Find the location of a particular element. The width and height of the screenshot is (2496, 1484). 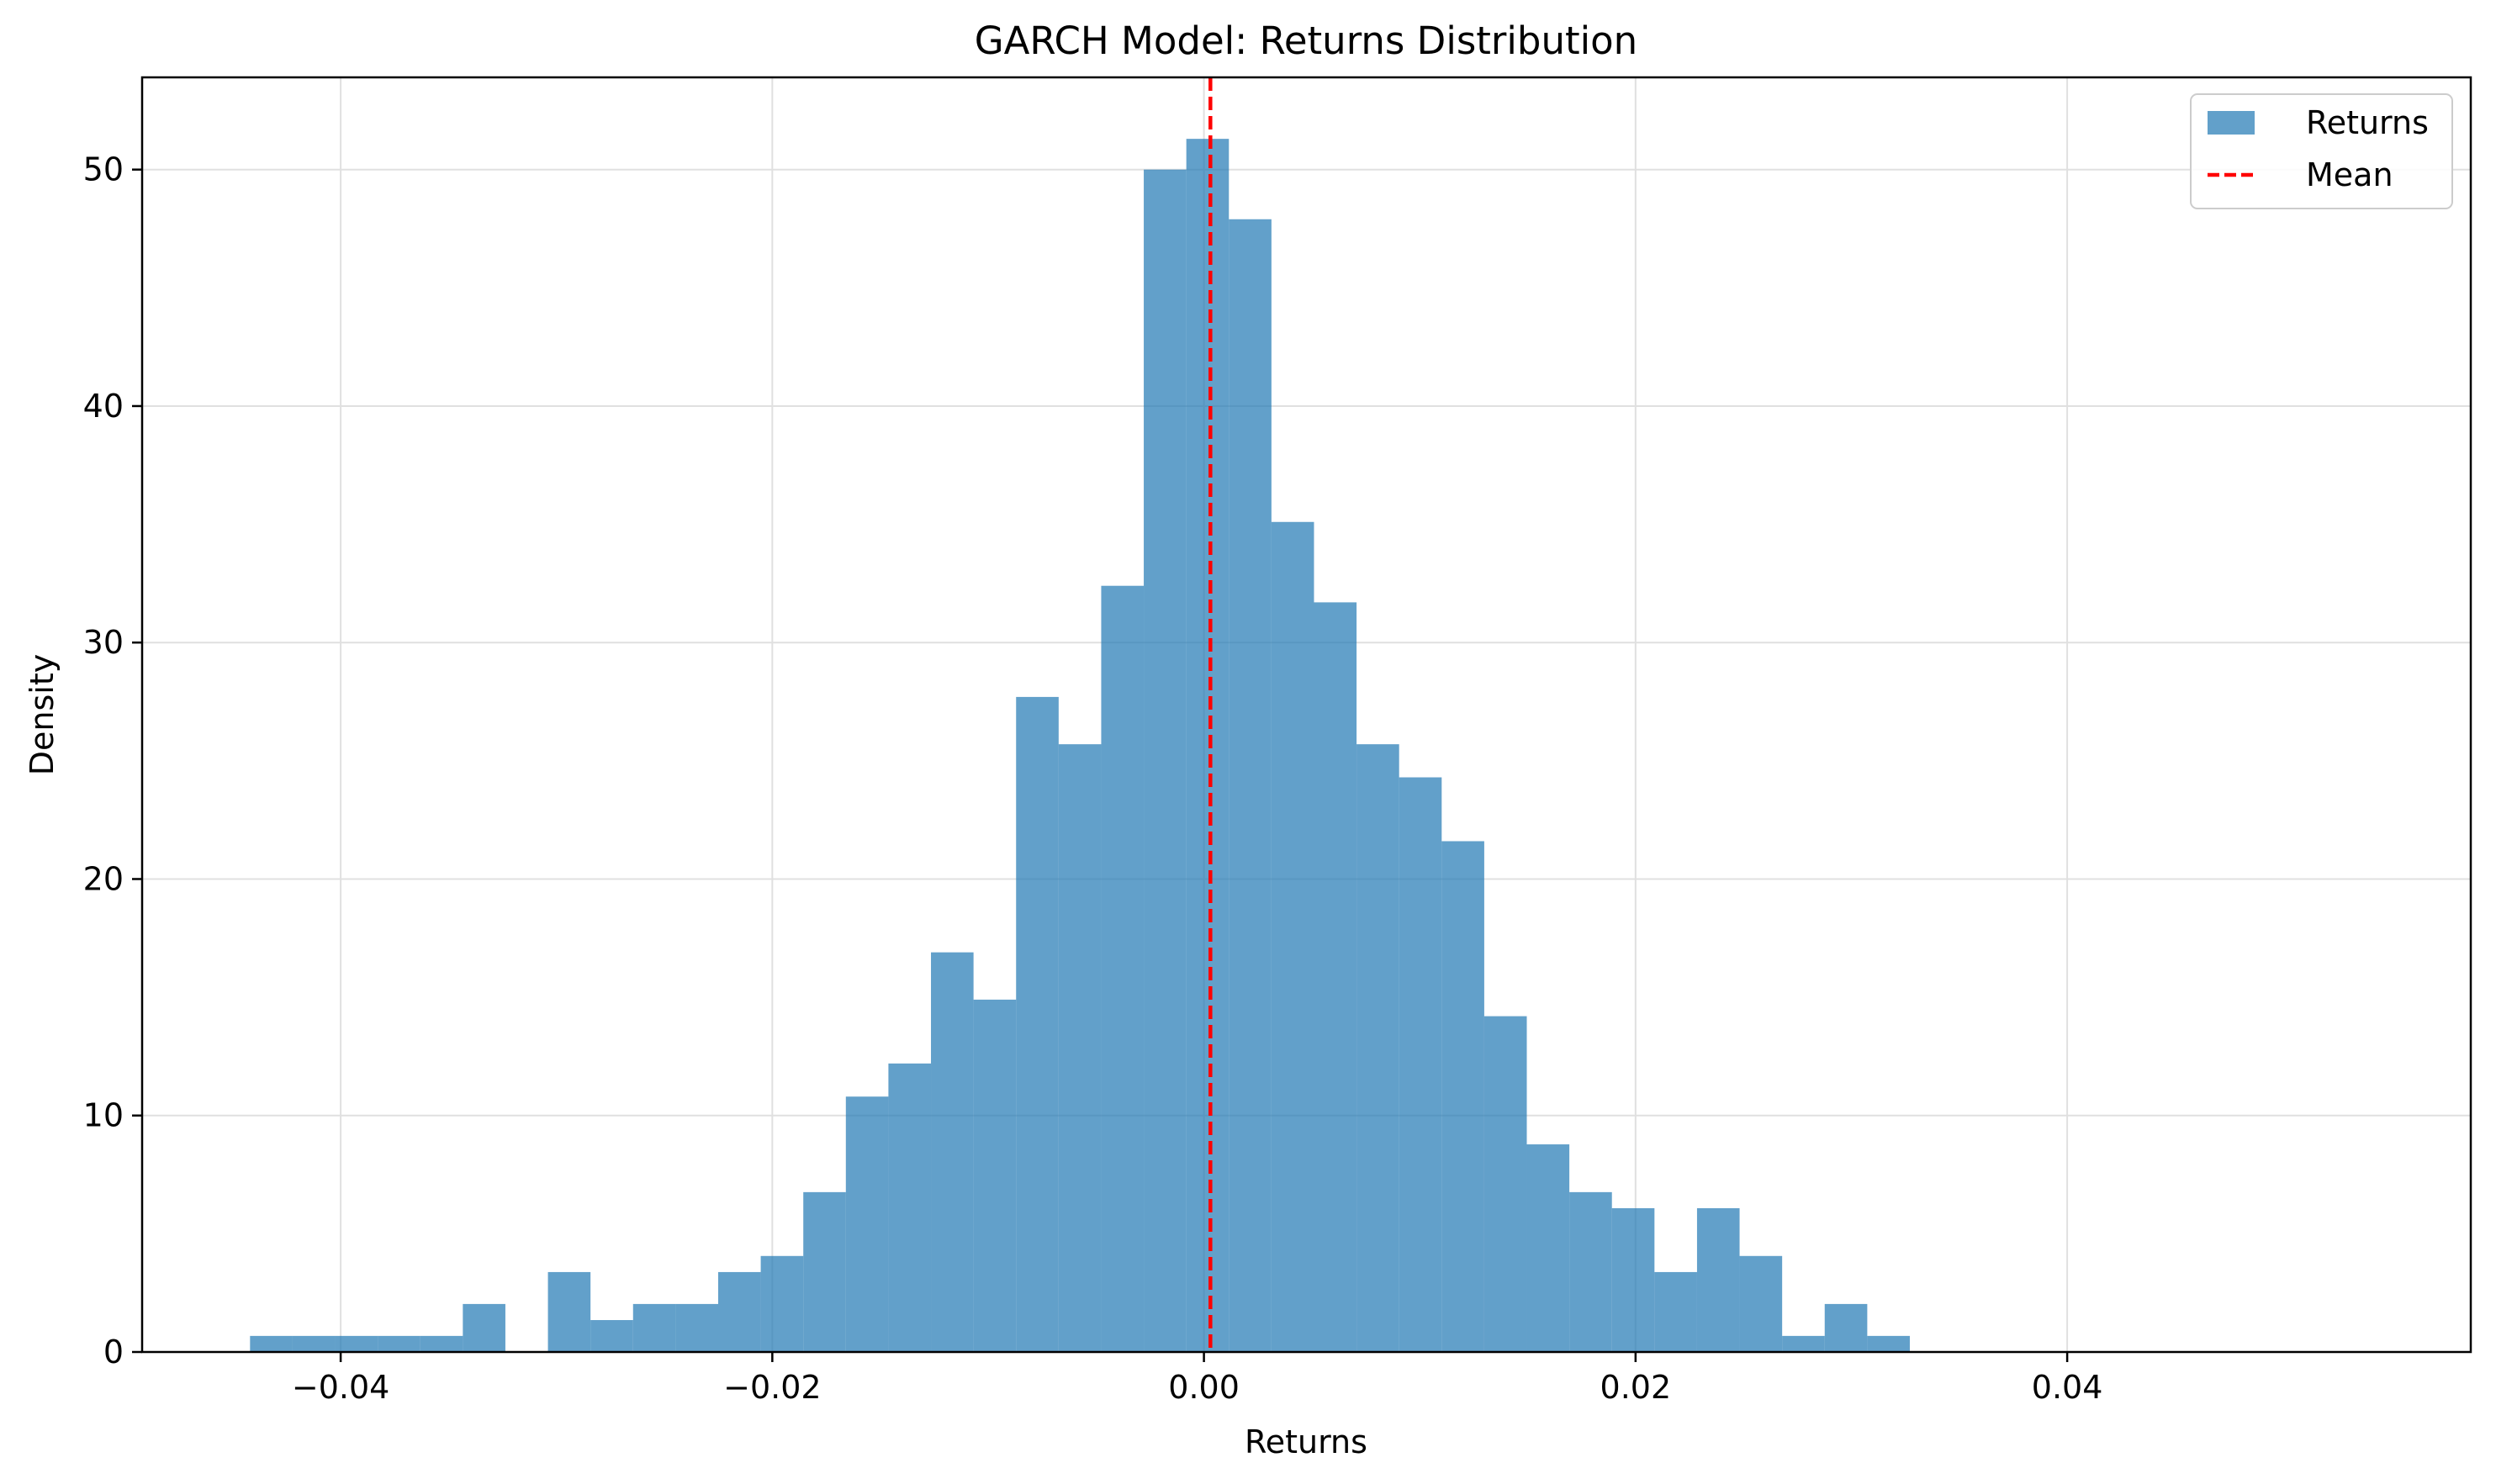

y-tick-label: 0 is located at coordinates (113, 1351).